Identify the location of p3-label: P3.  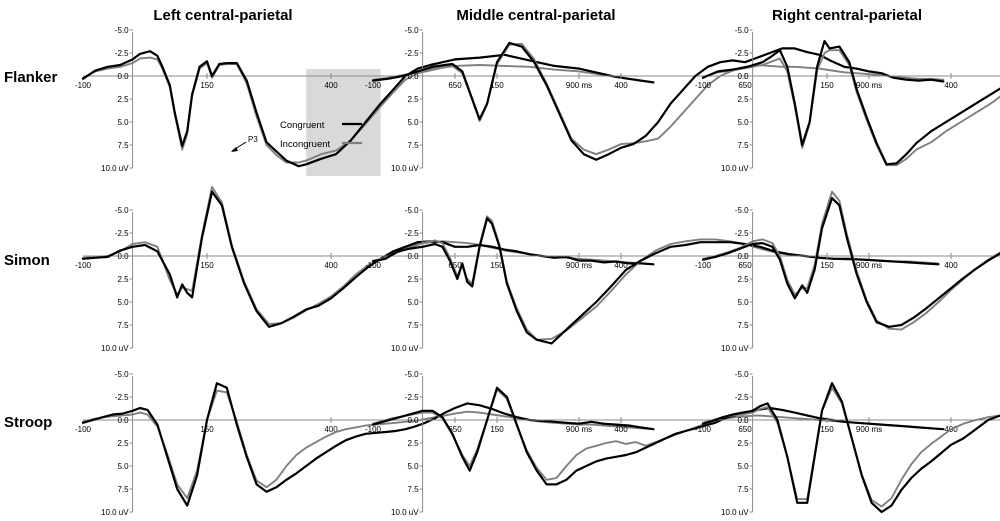
(253, 139).